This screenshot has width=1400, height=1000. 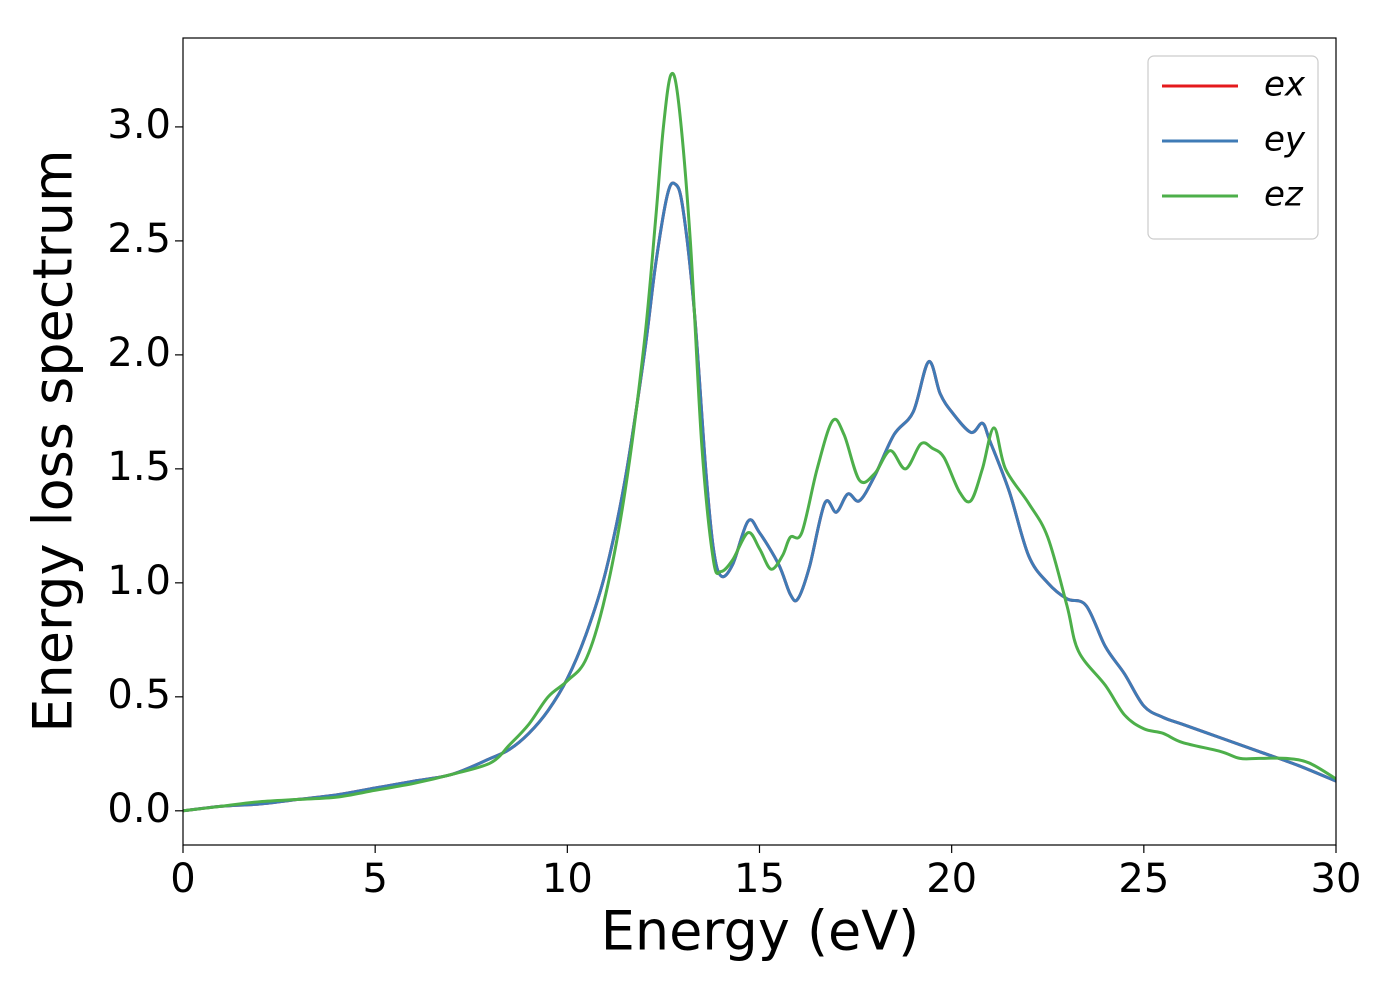 What do you see at coordinates (1233, 147) in the screenshot?
I see `legend-box` at bounding box center [1233, 147].